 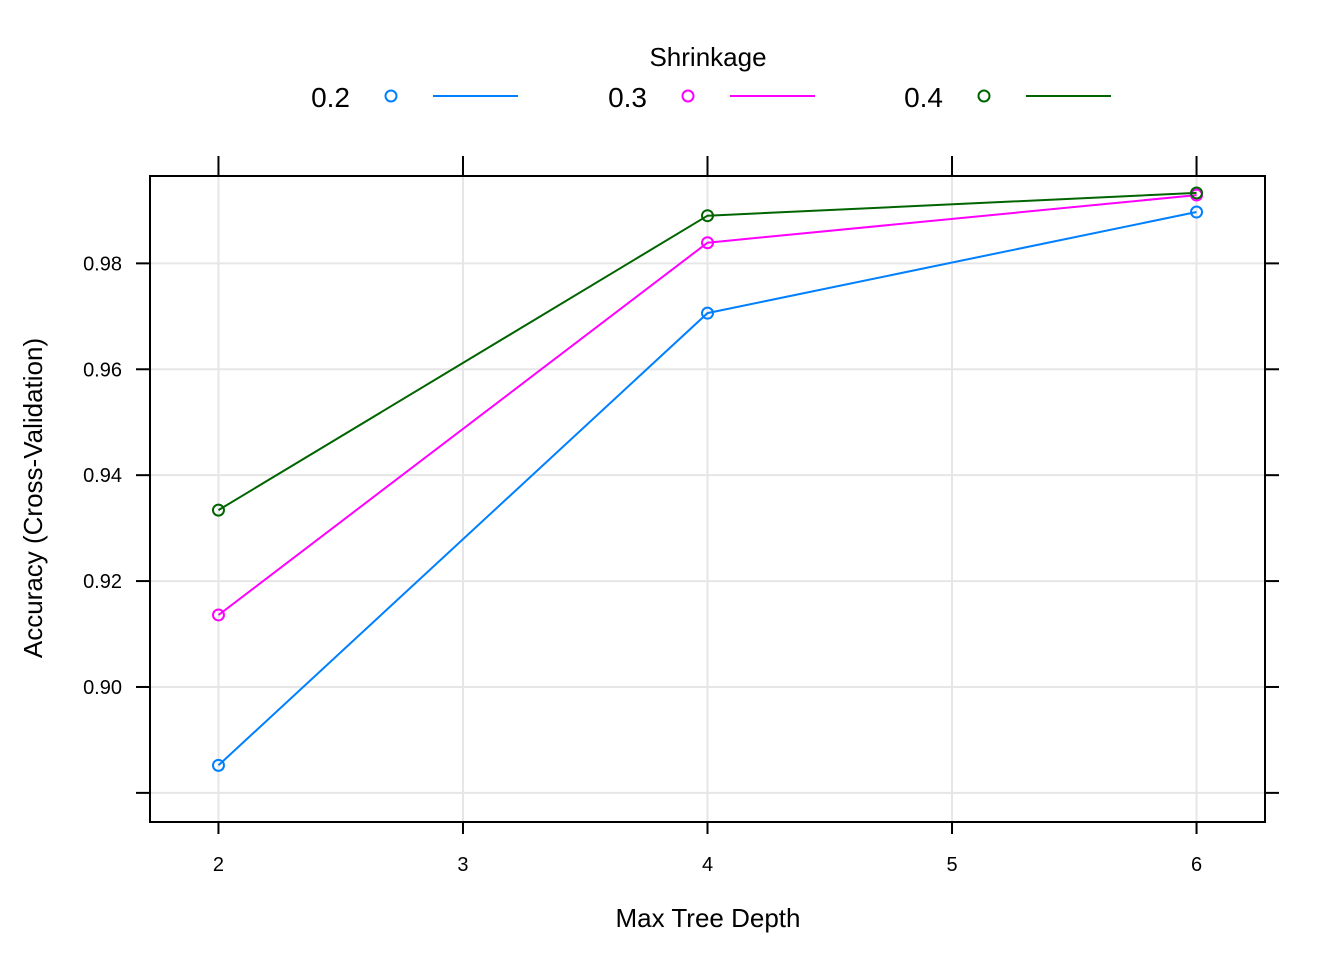 What do you see at coordinates (462, 865) in the screenshot?
I see `x-tick-label: 3` at bounding box center [462, 865].